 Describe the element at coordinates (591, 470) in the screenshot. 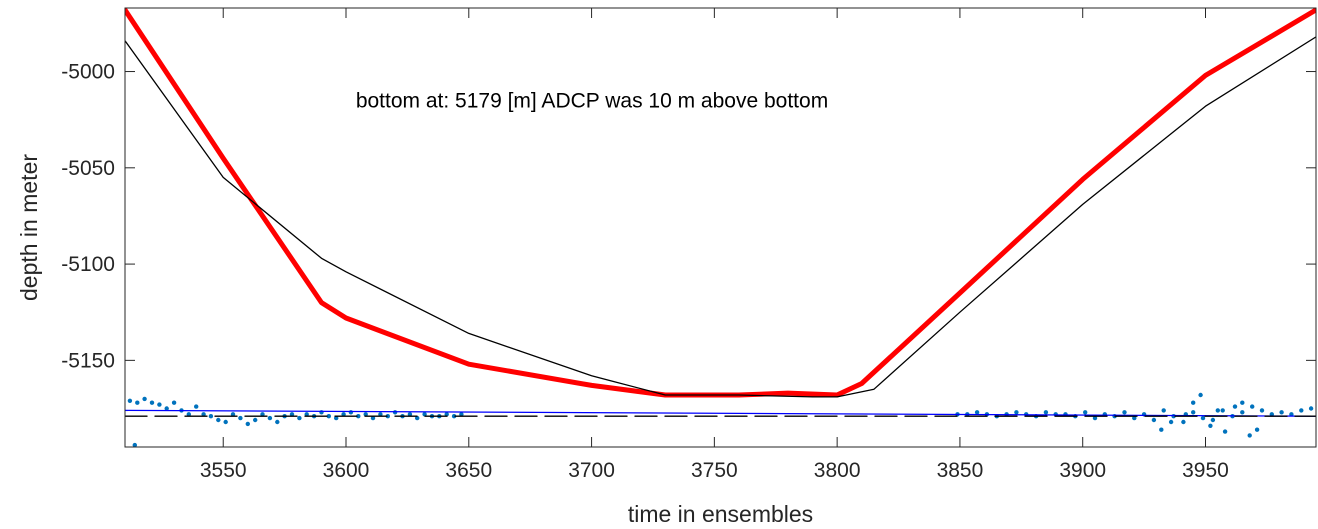

I see `x-tick-label: 3700` at that location.